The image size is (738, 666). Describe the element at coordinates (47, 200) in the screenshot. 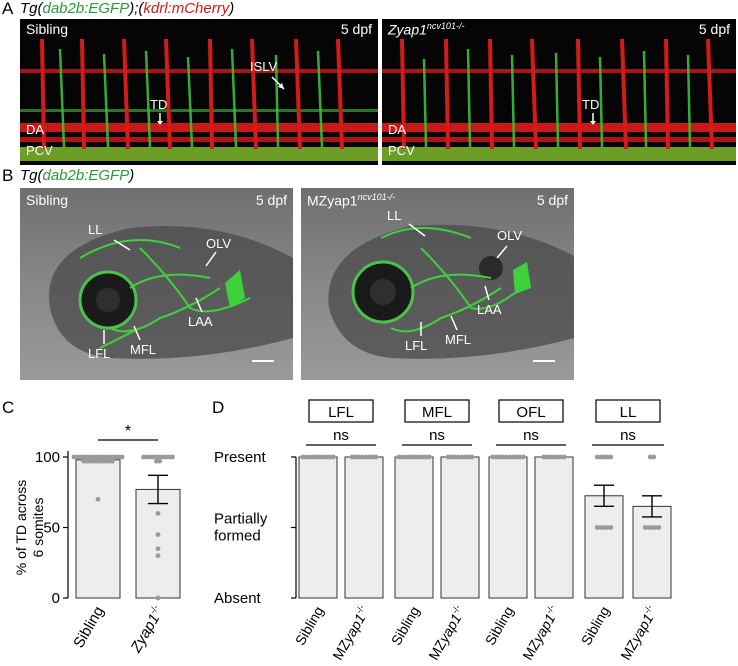

I see `panel-b-sibling-title: Sibling` at that location.